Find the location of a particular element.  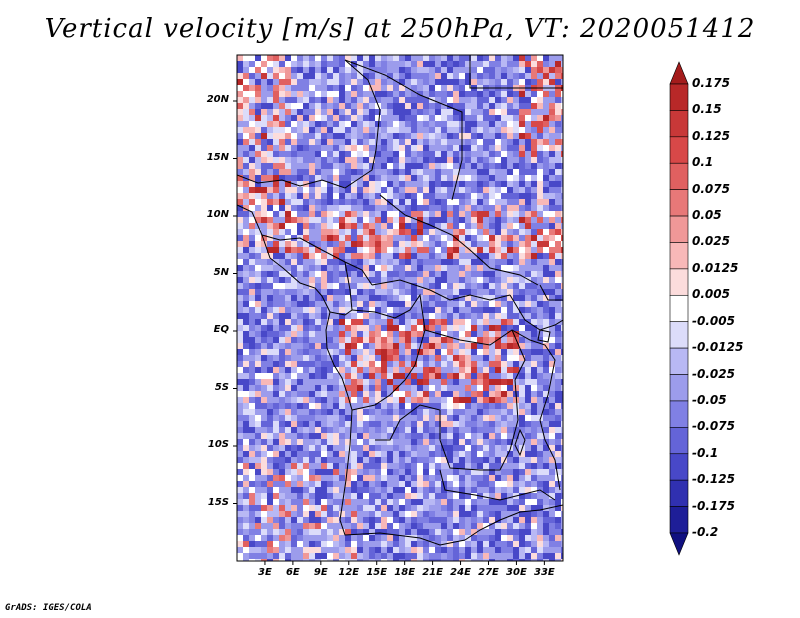

x-tick-label: 18E is located at coordinates (405, 572).